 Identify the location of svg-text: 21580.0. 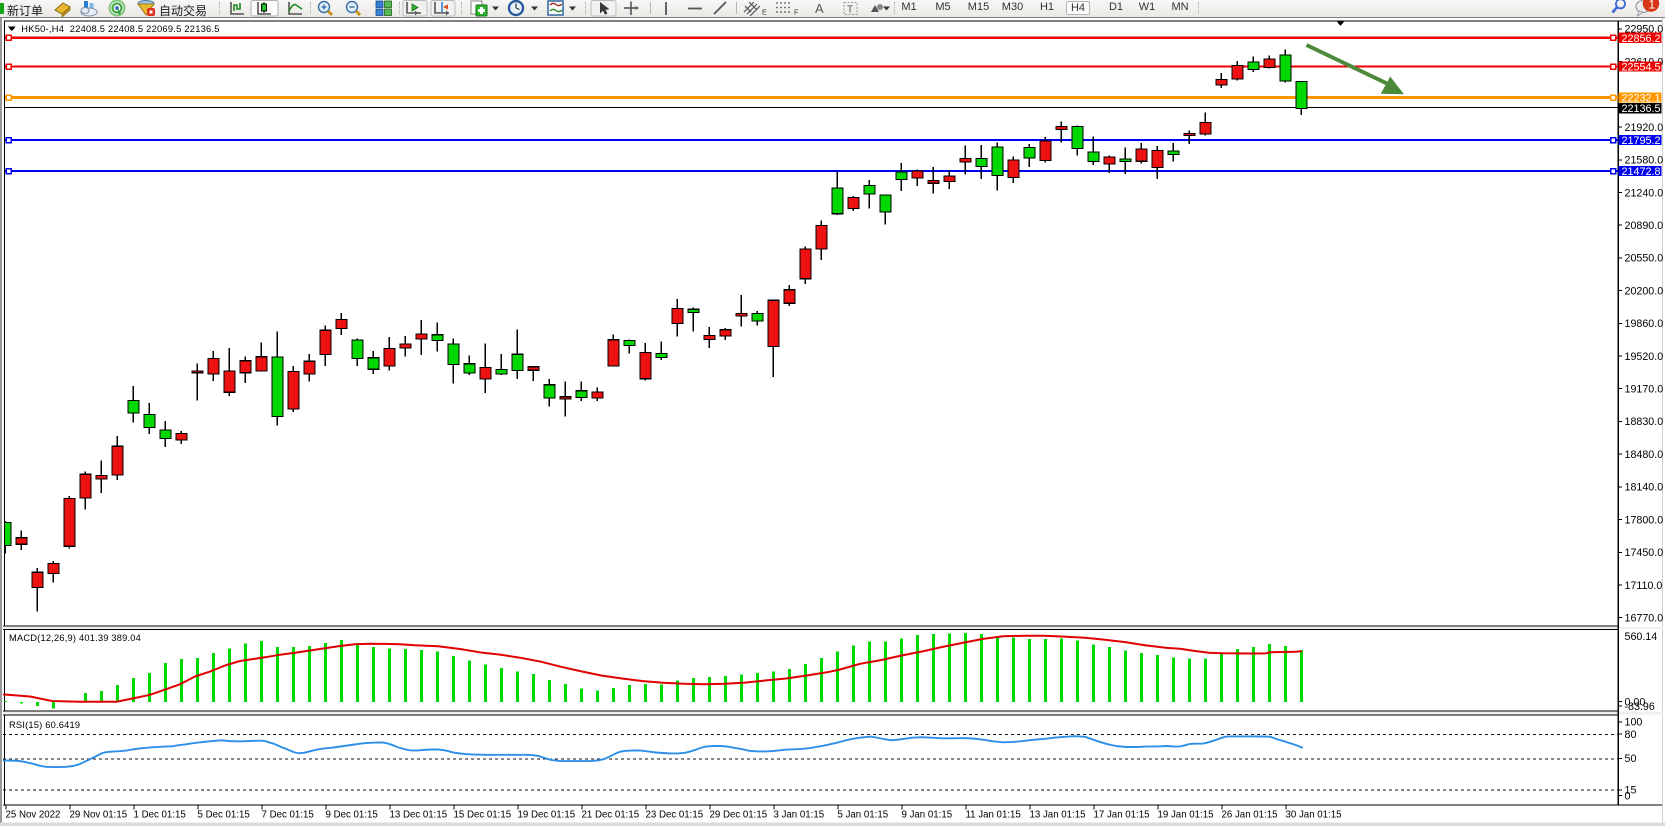
(1644, 161).